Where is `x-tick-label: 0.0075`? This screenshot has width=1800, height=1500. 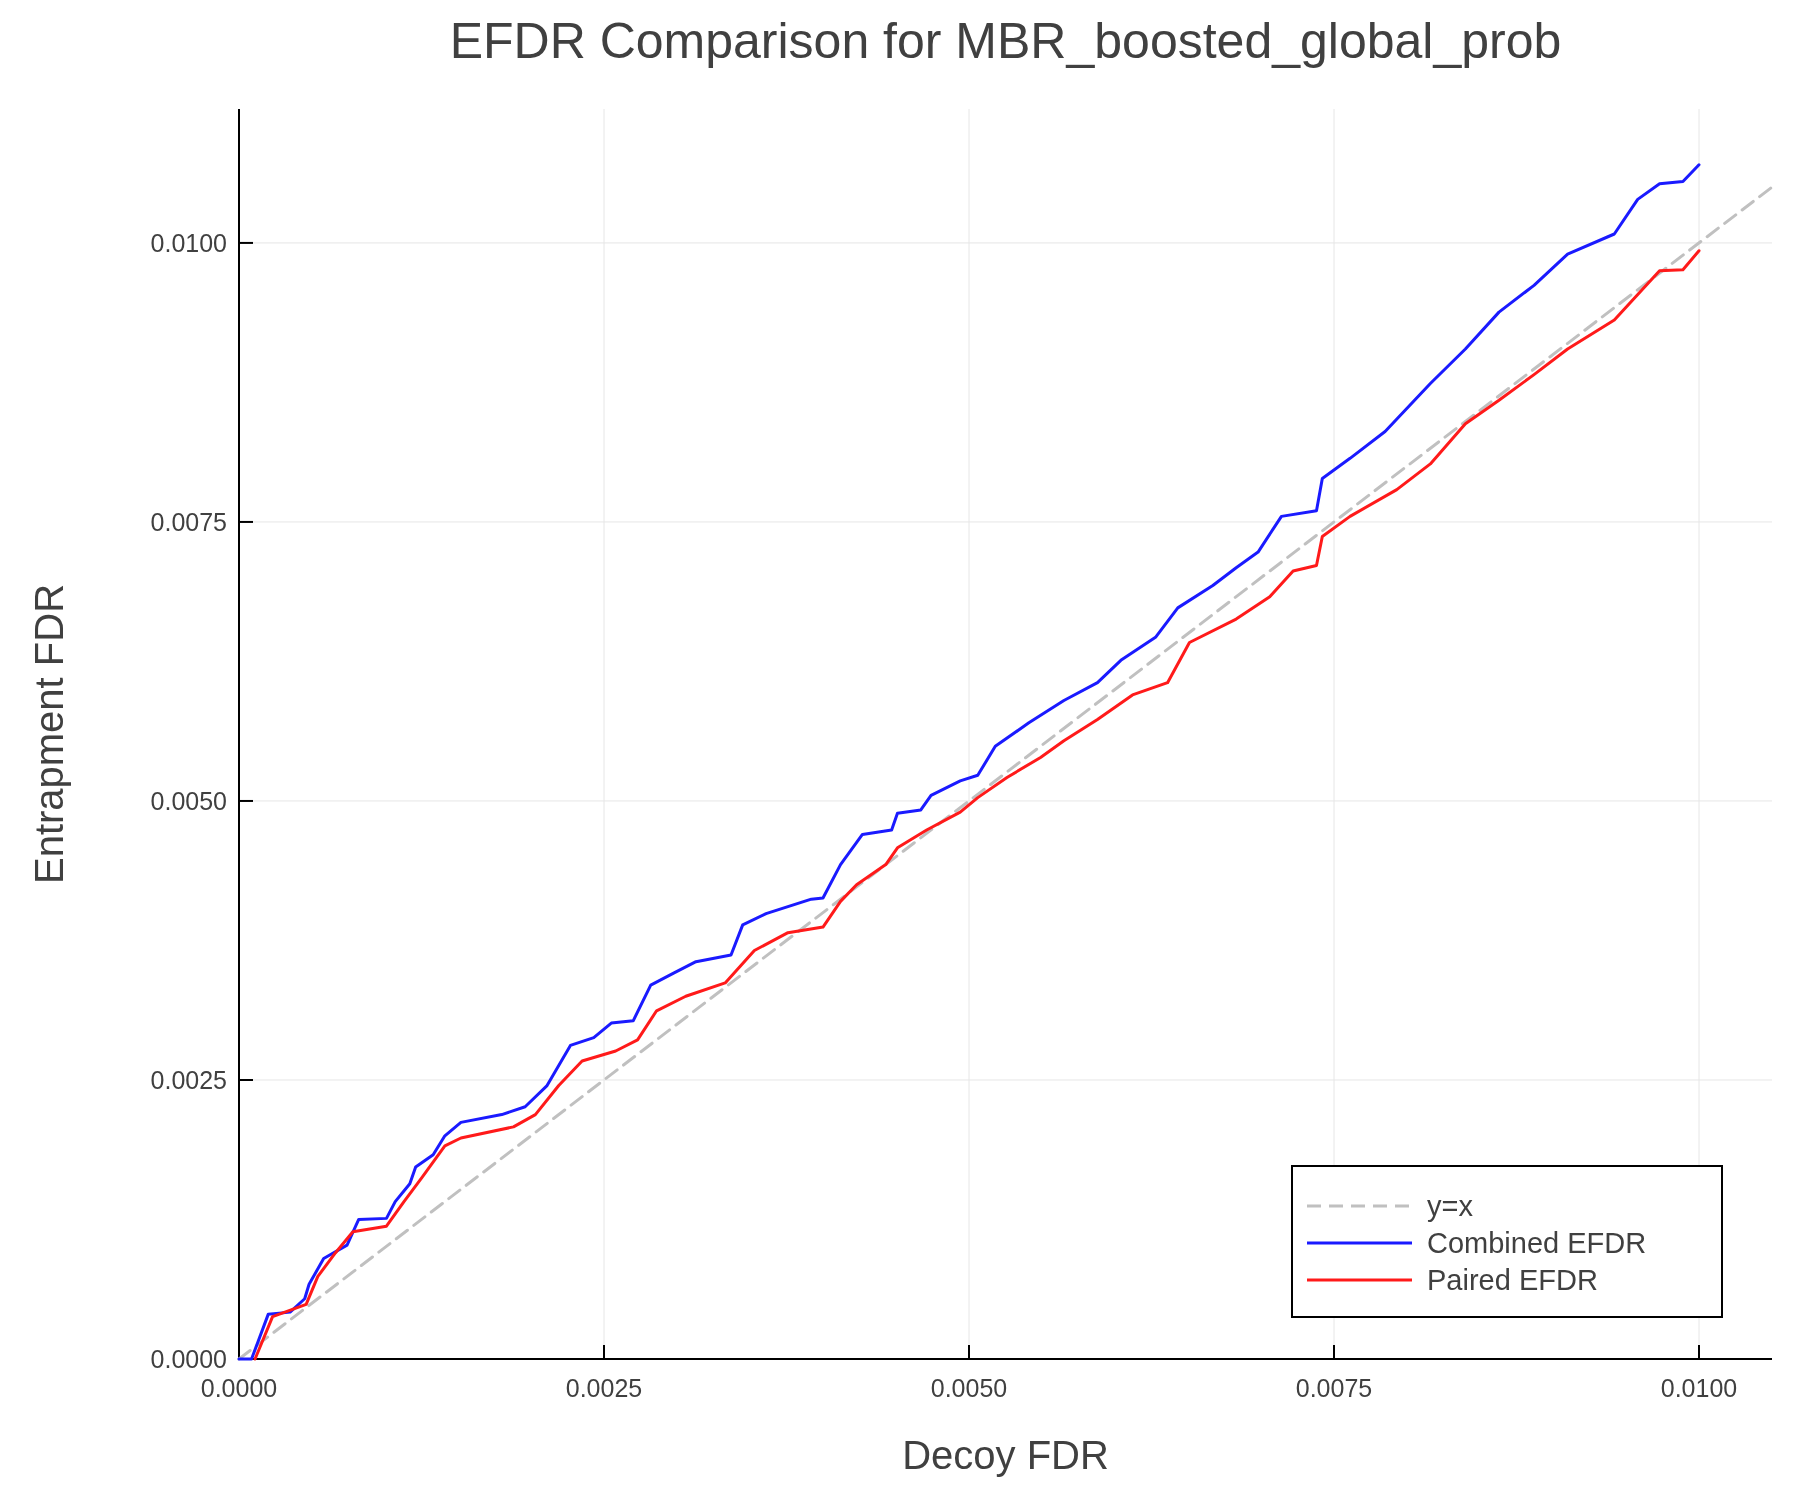
x-tick-label: 0.0075 is located at coordinates (1334, 1388).